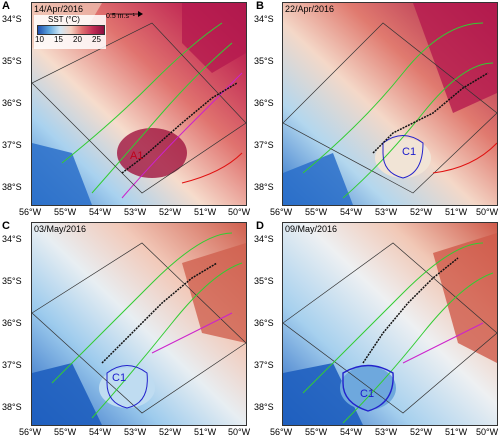 The image size is (500, 438). I want to click on lon-label-b-54: 54°W, so click(351, 212).